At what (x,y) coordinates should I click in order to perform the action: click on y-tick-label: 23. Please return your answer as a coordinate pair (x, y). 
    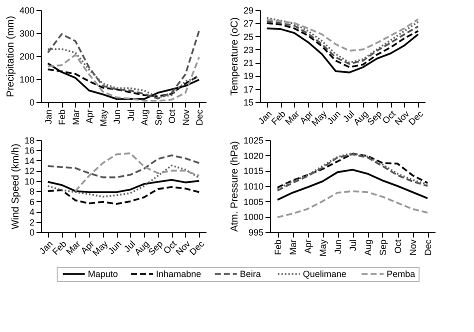
    Looking at the image, I should click on (248, 49).